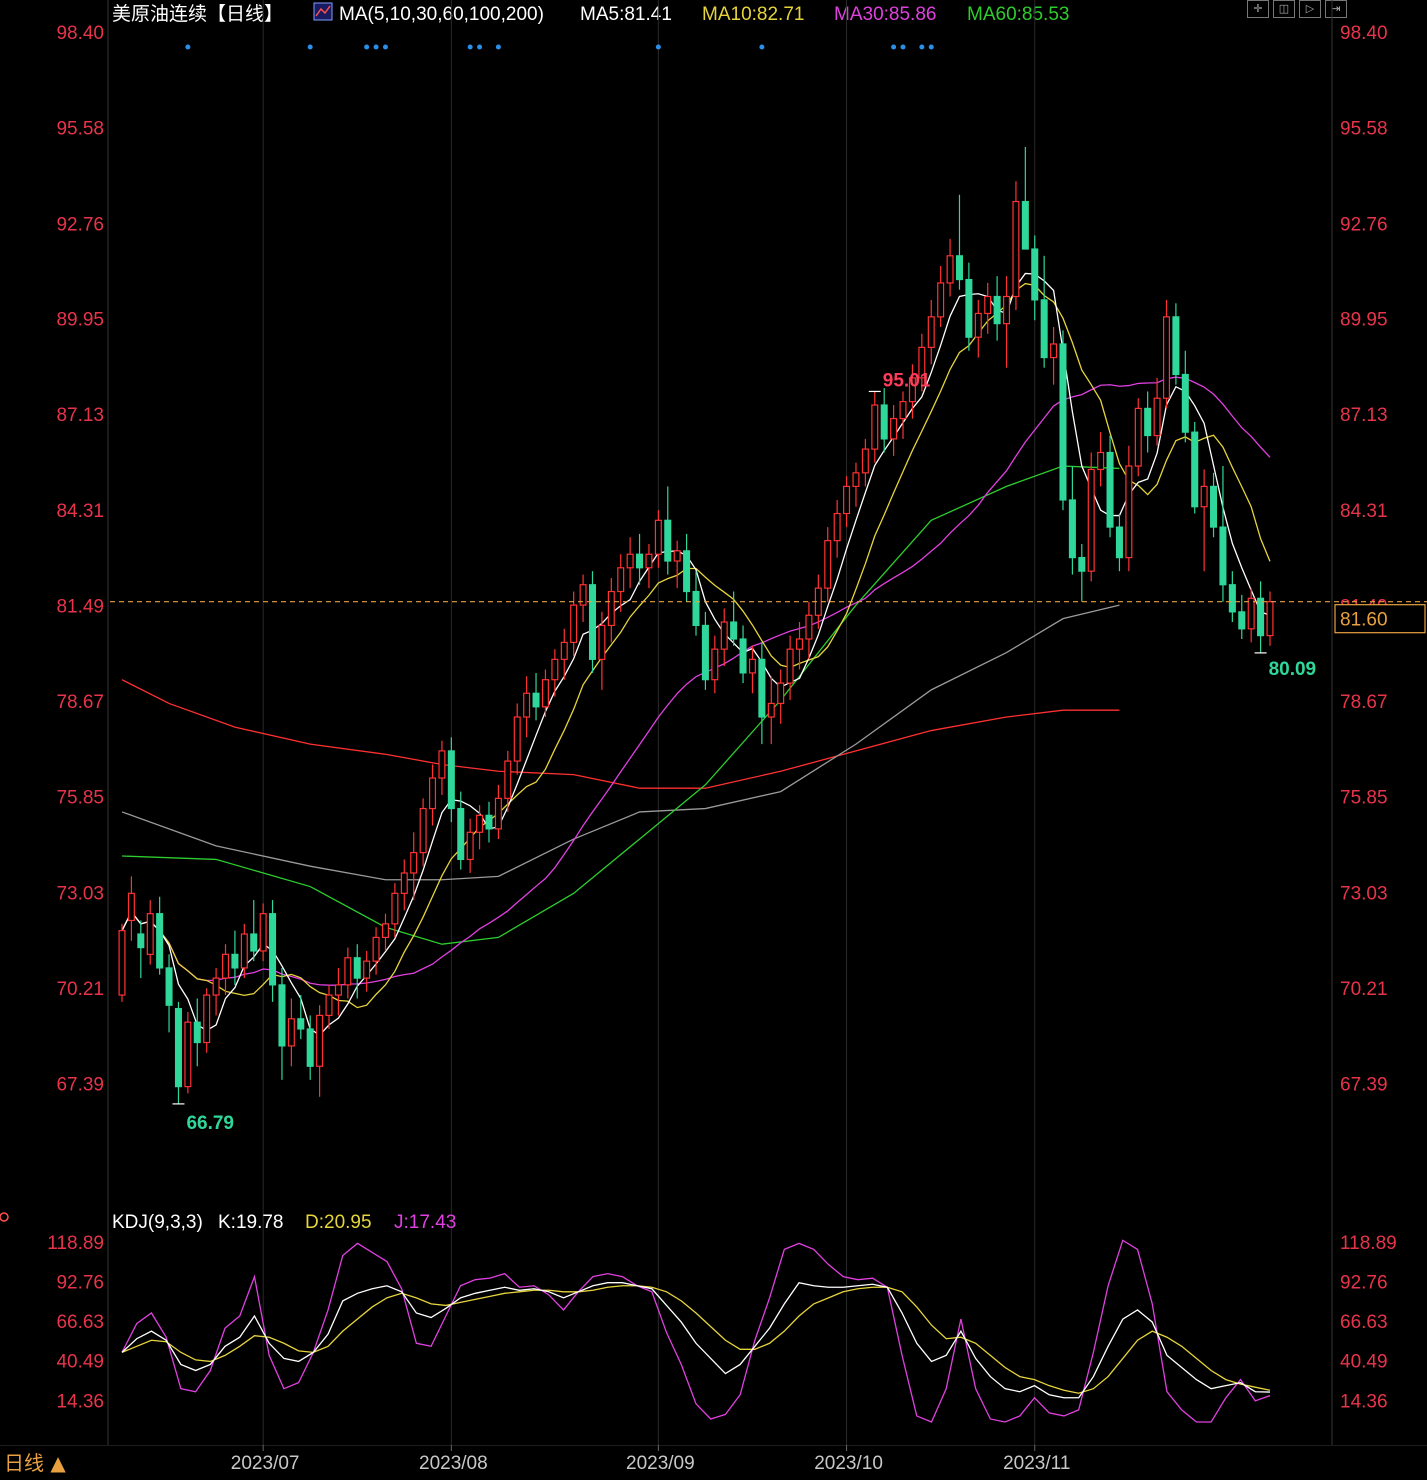  Describe the element at coordinates (265, 1463) in the screenshot. I see `x-tick-label: 2023/07` at that location.